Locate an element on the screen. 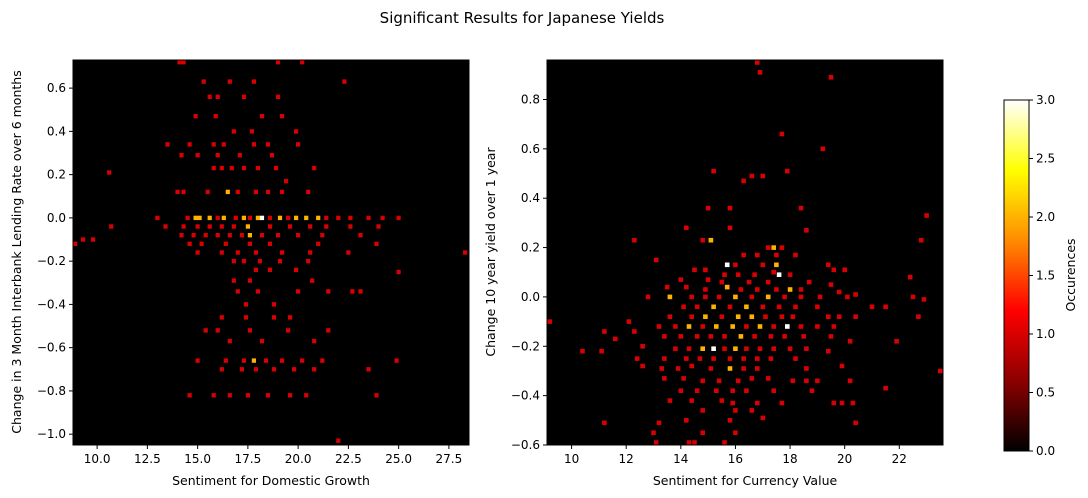 Image resolution: width=1088 pixels, height=498 pixels. x-ticks-left: 10.0 12.5 15.0 17.5 20.0 22.5 25.0 27.5 is located at coordinates (273, 455).